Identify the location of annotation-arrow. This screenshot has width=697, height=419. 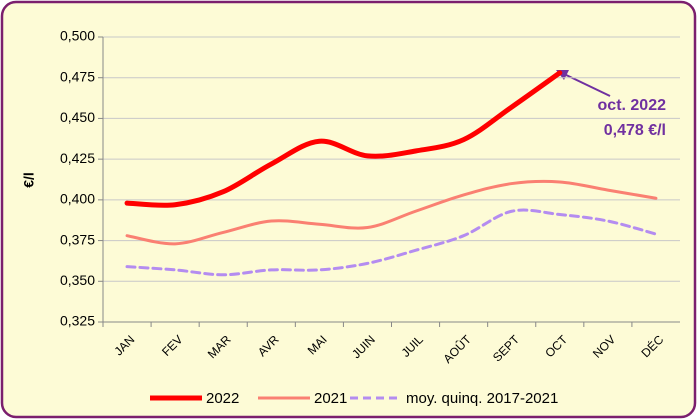
(586, 84).